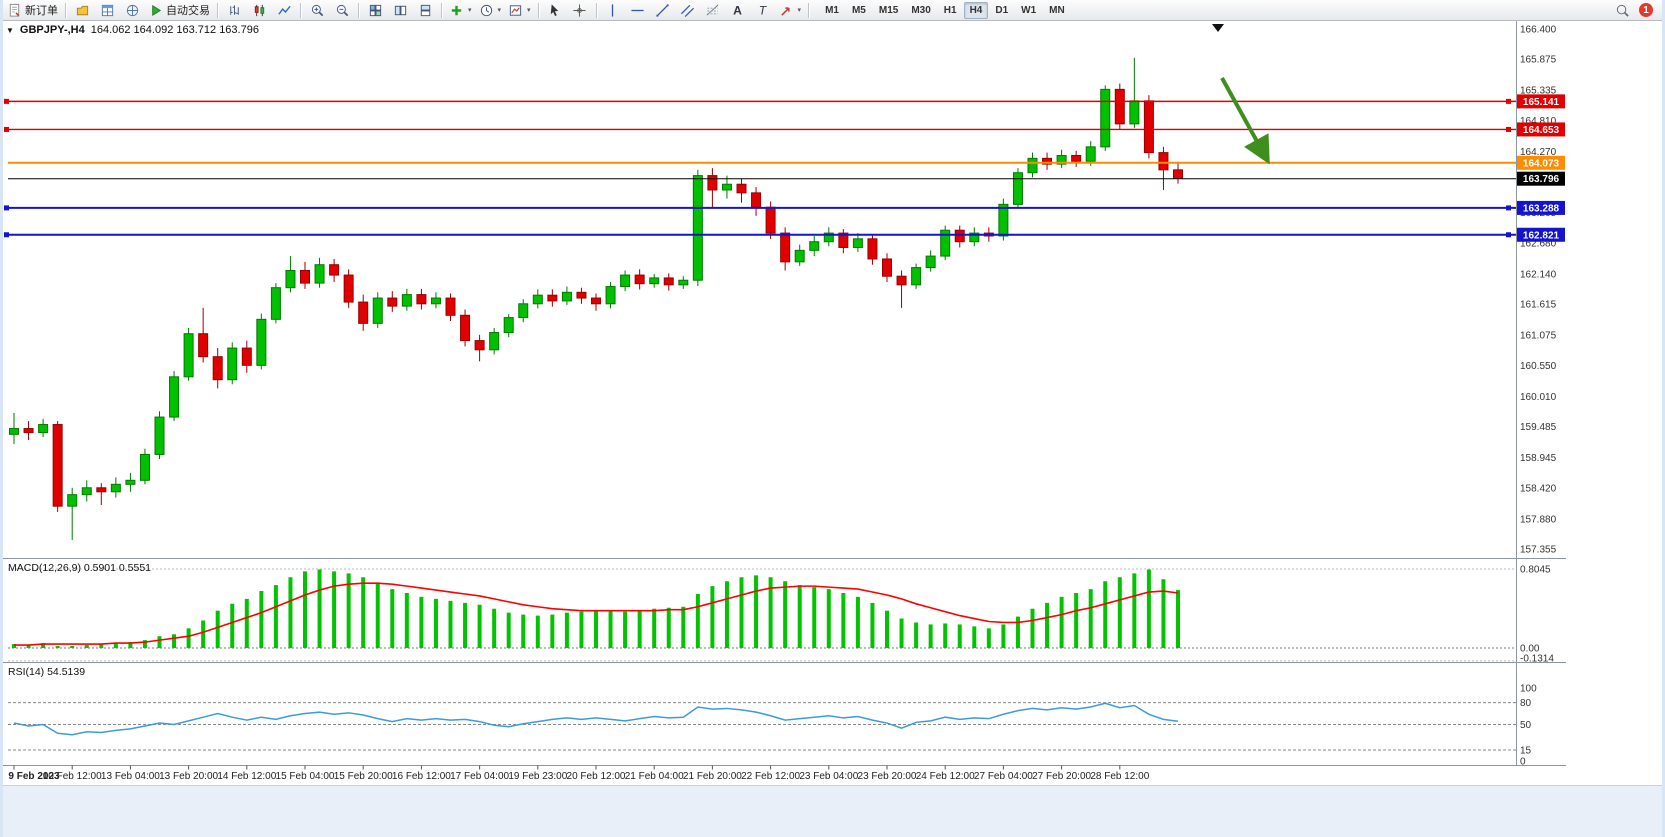 The image size is (1665, 837). Describe the element at coordinates (1057, 10) in the screenshot. I see `timeframe-MN: MN` at that location.